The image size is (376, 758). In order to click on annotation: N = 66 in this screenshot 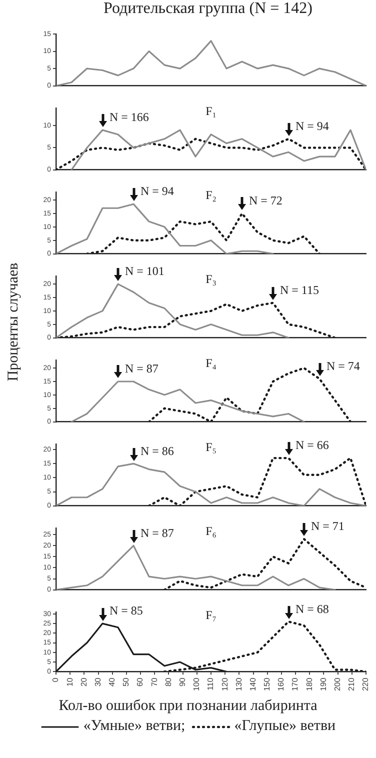, I will do `click(312, 445)`.